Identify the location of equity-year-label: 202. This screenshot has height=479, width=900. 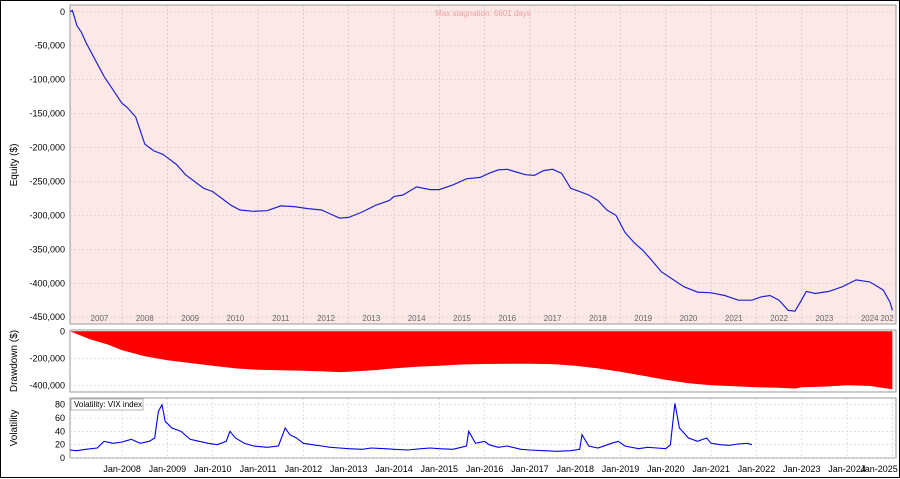
(887, 318).